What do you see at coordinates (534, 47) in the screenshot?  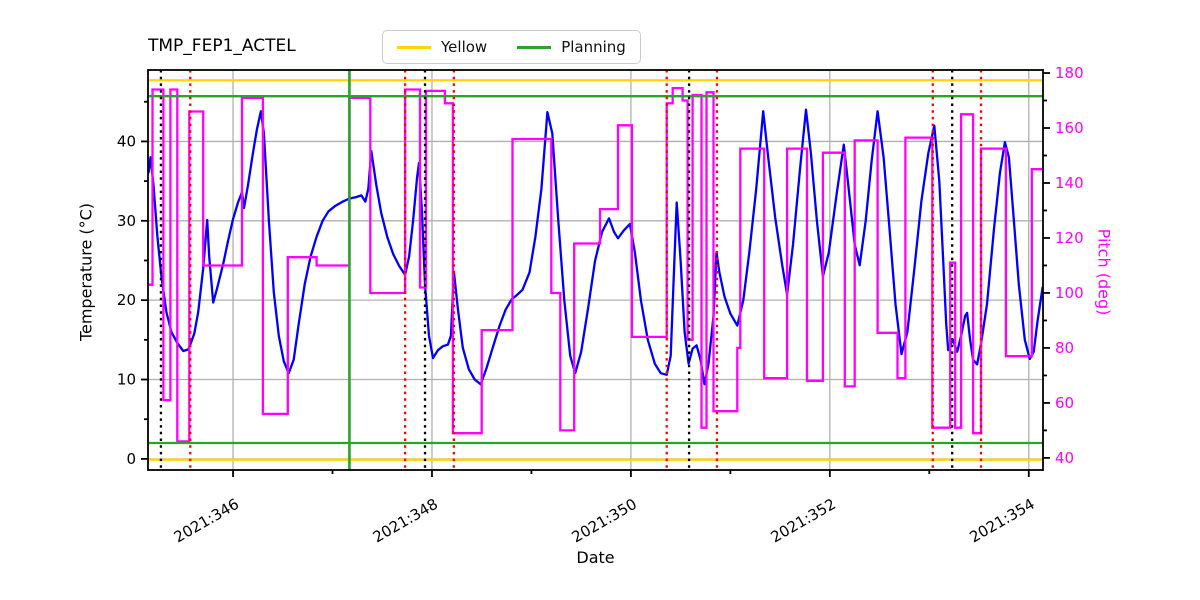 I see `planning-limit-swatch` at bounding box center [534, 47].